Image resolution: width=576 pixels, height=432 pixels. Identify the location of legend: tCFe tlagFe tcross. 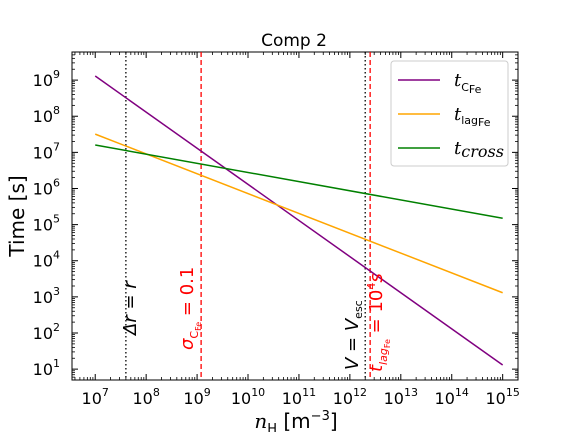
(449, 113).